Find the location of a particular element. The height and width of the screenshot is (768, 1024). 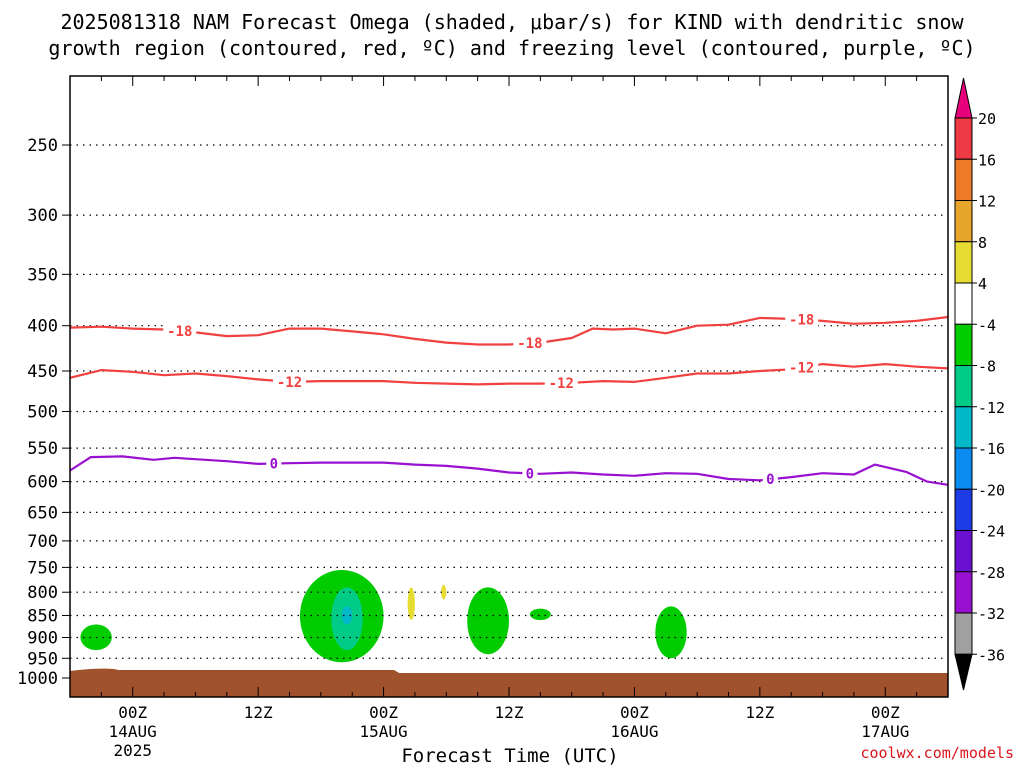

contour-label-0-2: 0 is located at coordinates (770, 480).